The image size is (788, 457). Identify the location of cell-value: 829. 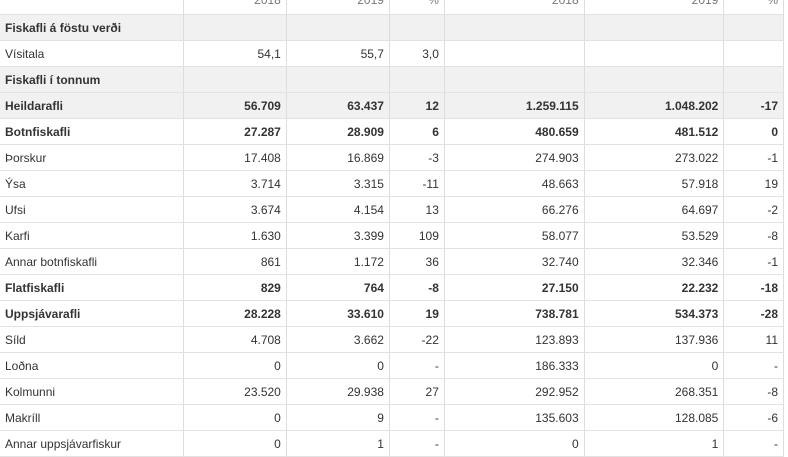
(235, 287).